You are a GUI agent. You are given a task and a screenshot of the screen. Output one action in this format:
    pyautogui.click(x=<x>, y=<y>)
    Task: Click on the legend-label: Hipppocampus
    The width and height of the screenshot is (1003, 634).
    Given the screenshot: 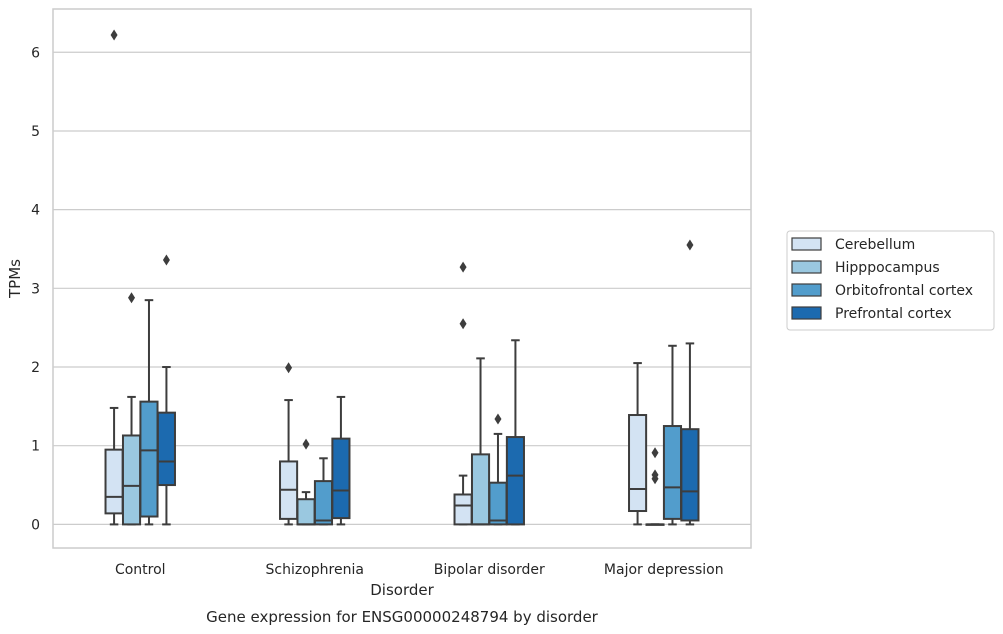 What is the action you would take?
    pyautogui.click(x=887, y=268)
    